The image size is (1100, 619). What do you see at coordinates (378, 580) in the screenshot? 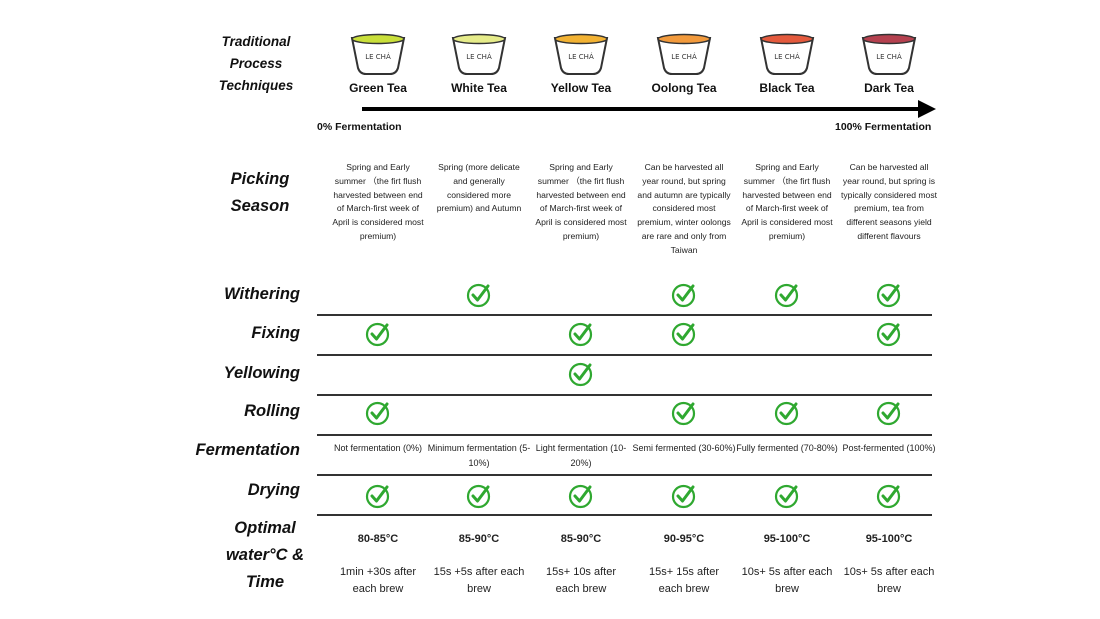
I see `brew-time-cell: 1min +30s after each brew` at bounding box center [378, 580].